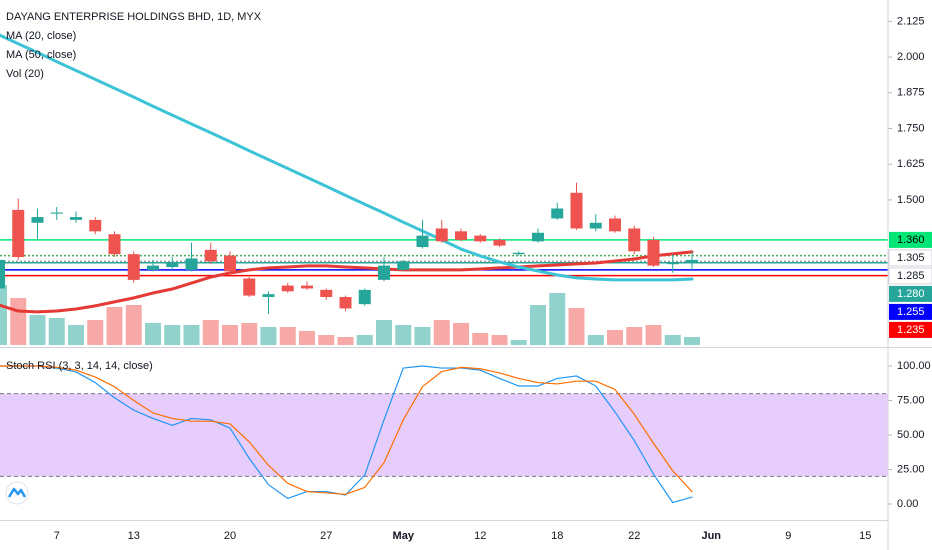 Image resolution: width=932 pixels, height=550 pixels. I want to click on y-tick-label: 1.750, so click(911, 128).